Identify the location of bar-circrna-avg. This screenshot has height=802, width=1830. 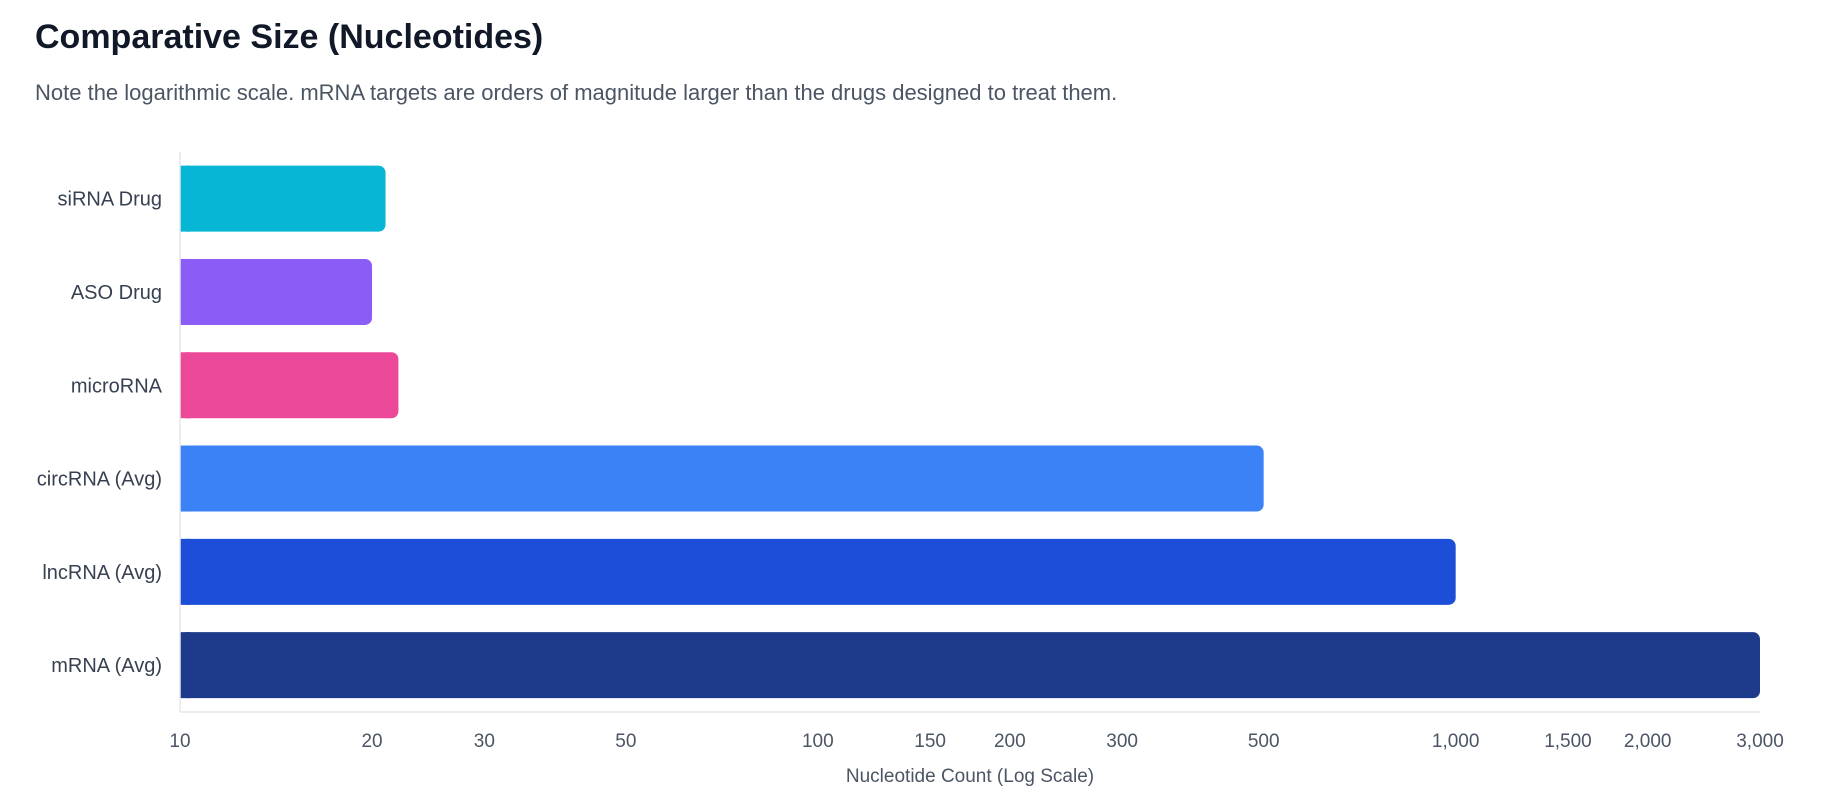
(722, 478).